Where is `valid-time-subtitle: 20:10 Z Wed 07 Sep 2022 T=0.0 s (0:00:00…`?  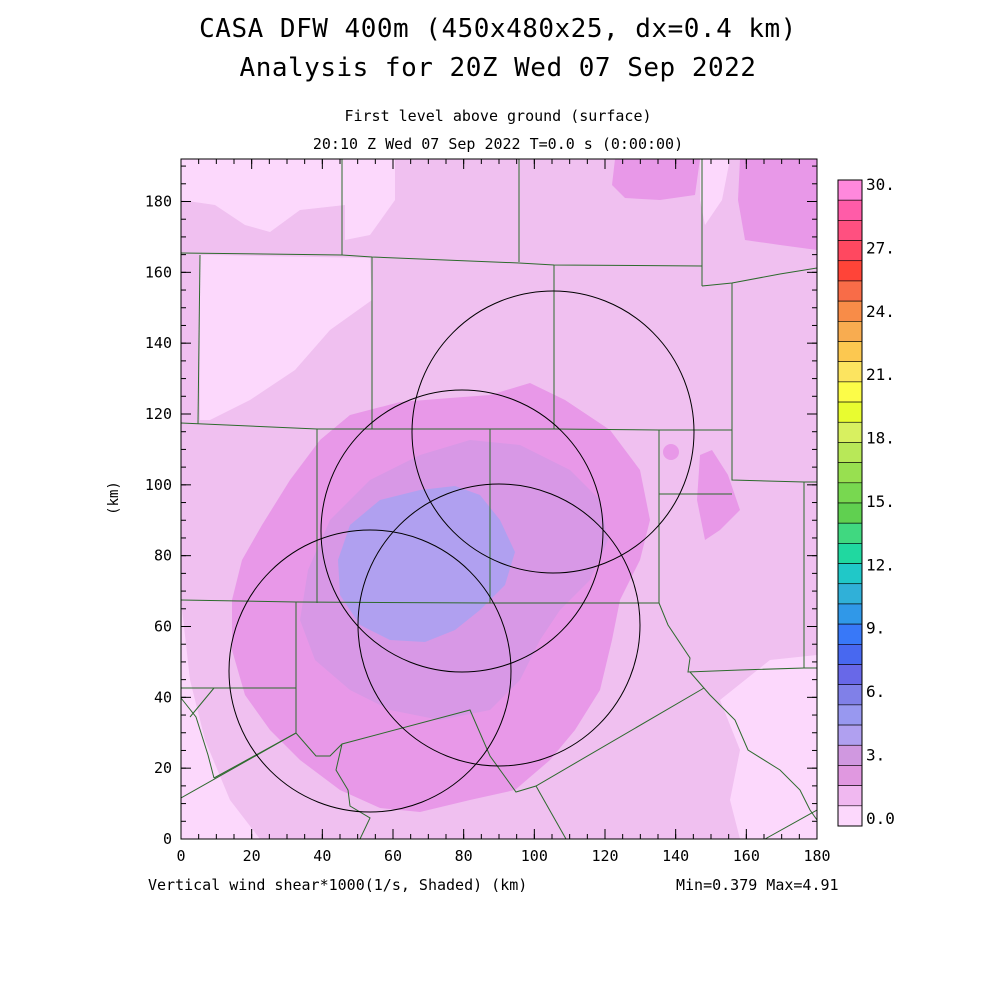 valid-time-subtitle: 20:10 Z Wed 07 Sep 2022 T=0.0 s (0:00:00… is located at coordinates (498, 144).